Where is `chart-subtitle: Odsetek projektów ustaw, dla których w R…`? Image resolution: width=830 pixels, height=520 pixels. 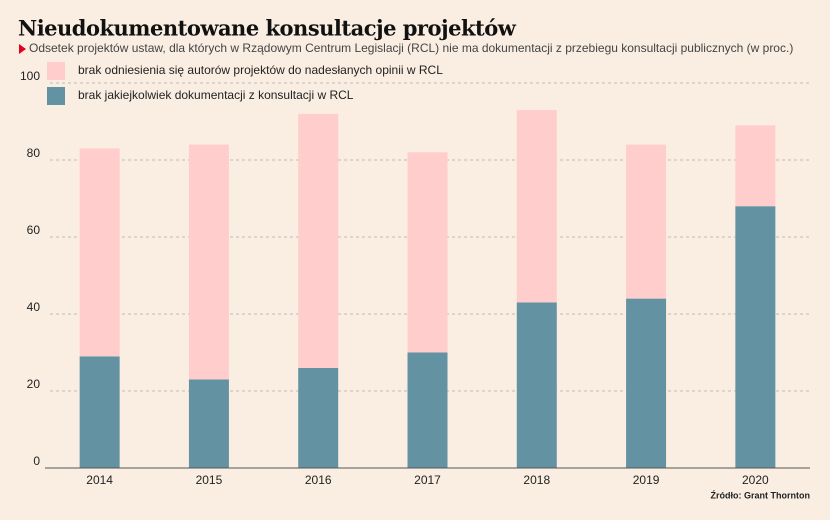 chart-subtitle: Odsetek projektów ustaw, dla których w R… is located at coordinates (411, 48).